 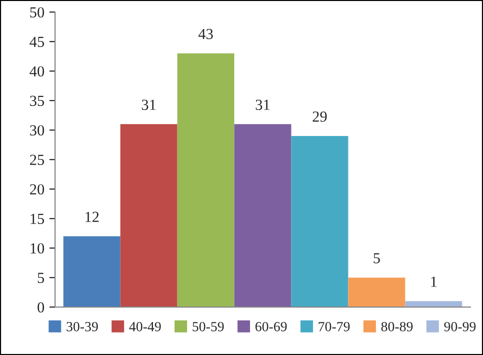 I want to click on y-tick-label: 40, so click(x=37, y=71).